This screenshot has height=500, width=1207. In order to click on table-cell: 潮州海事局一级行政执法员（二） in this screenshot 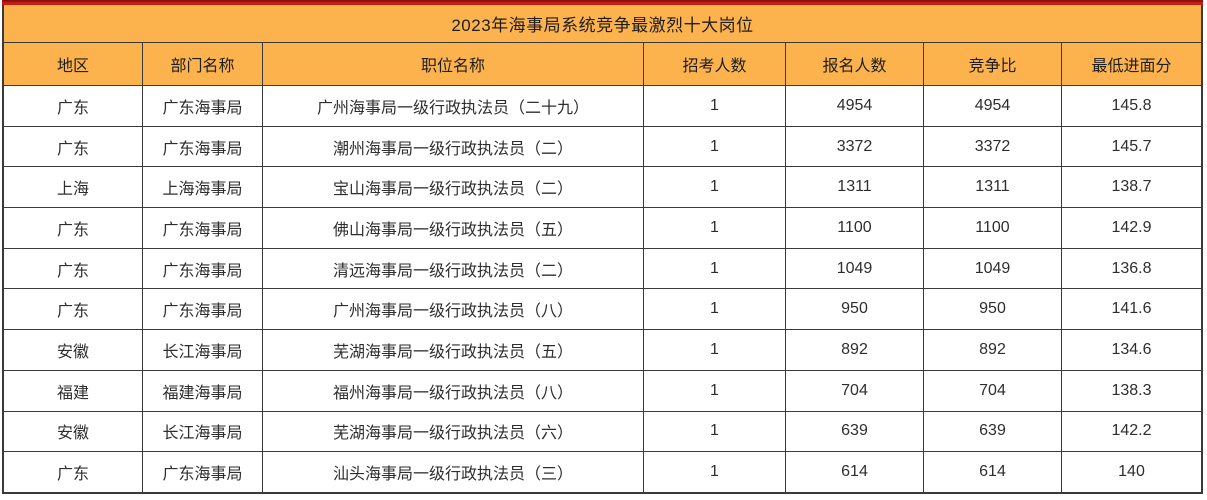, I will do `click(452, 146)`.